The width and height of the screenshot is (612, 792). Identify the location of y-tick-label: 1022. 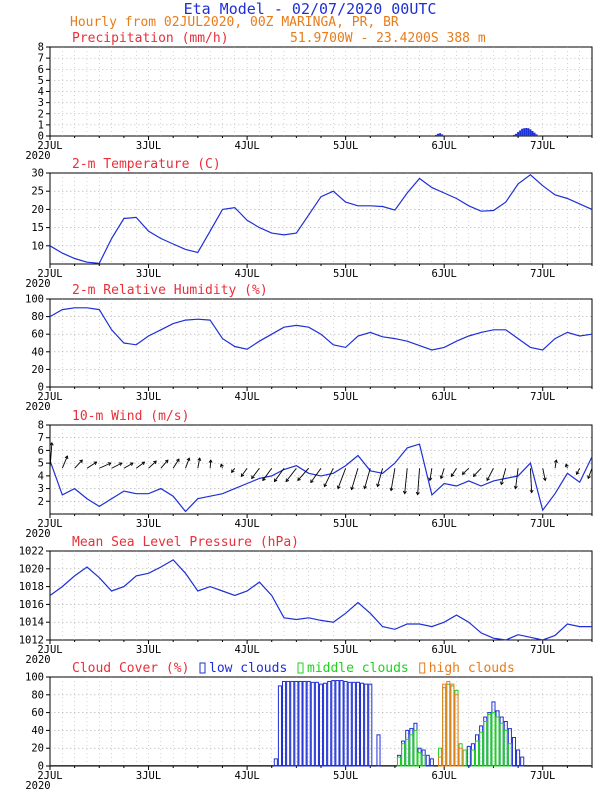
(31, 552).